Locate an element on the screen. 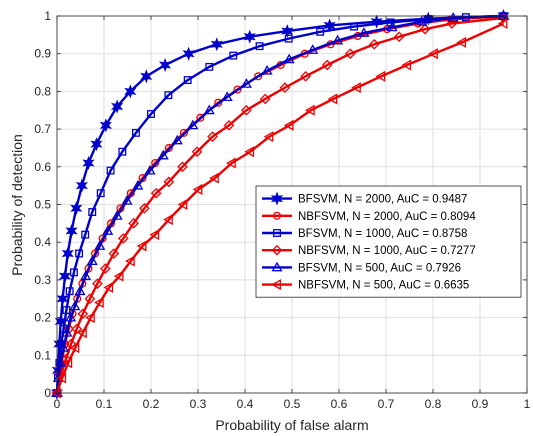 The height and width of the screenshot is (436, 533). y-tick-label: 0.8 is located at coordinates (42, 91).